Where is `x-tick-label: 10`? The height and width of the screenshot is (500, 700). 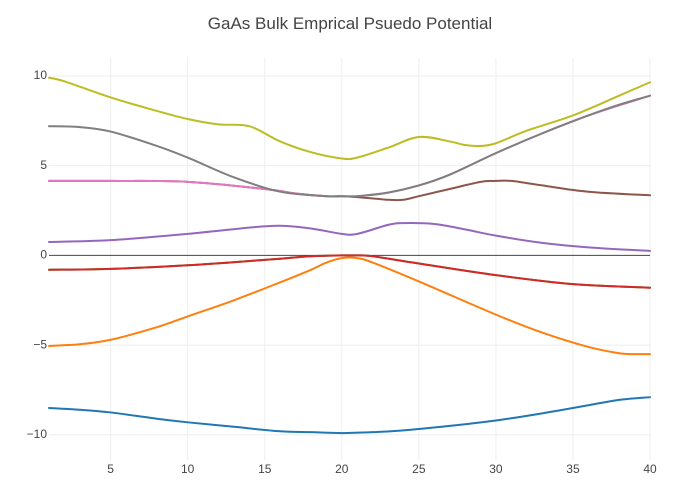
x-tick-label: 10 is located at coordinates (188, 469).